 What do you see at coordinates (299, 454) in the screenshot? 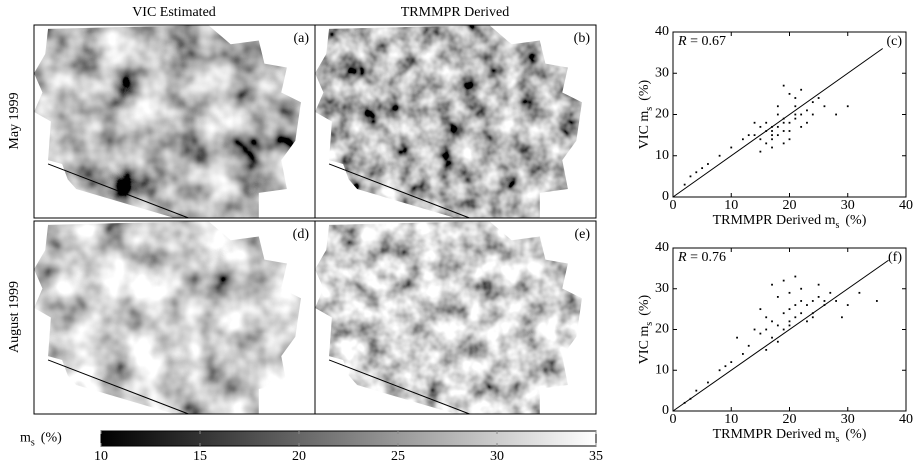
I see `colorbar-tick-label: 20` at bounding box center [299, 454].